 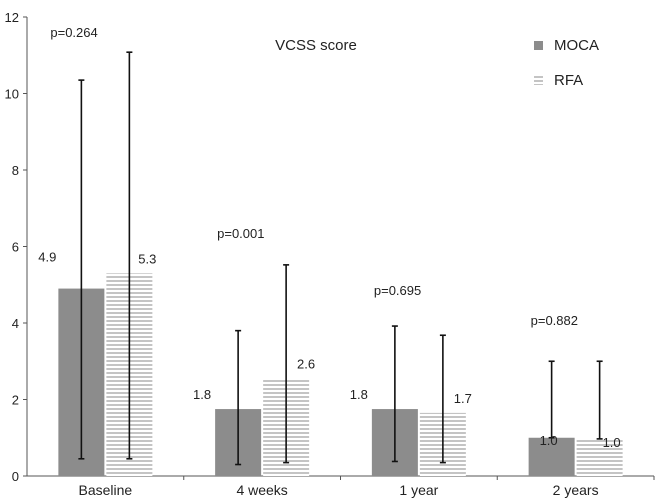 What do you see at coordinates (12, 17) in the screenshot?
I see `y-tick-label: 12` at bounding box center [12, 17].